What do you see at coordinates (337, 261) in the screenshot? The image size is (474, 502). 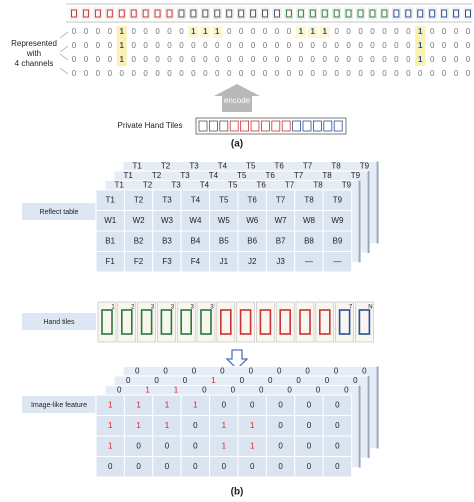 I see `table-cell: —` at bounding box center [337, 261].